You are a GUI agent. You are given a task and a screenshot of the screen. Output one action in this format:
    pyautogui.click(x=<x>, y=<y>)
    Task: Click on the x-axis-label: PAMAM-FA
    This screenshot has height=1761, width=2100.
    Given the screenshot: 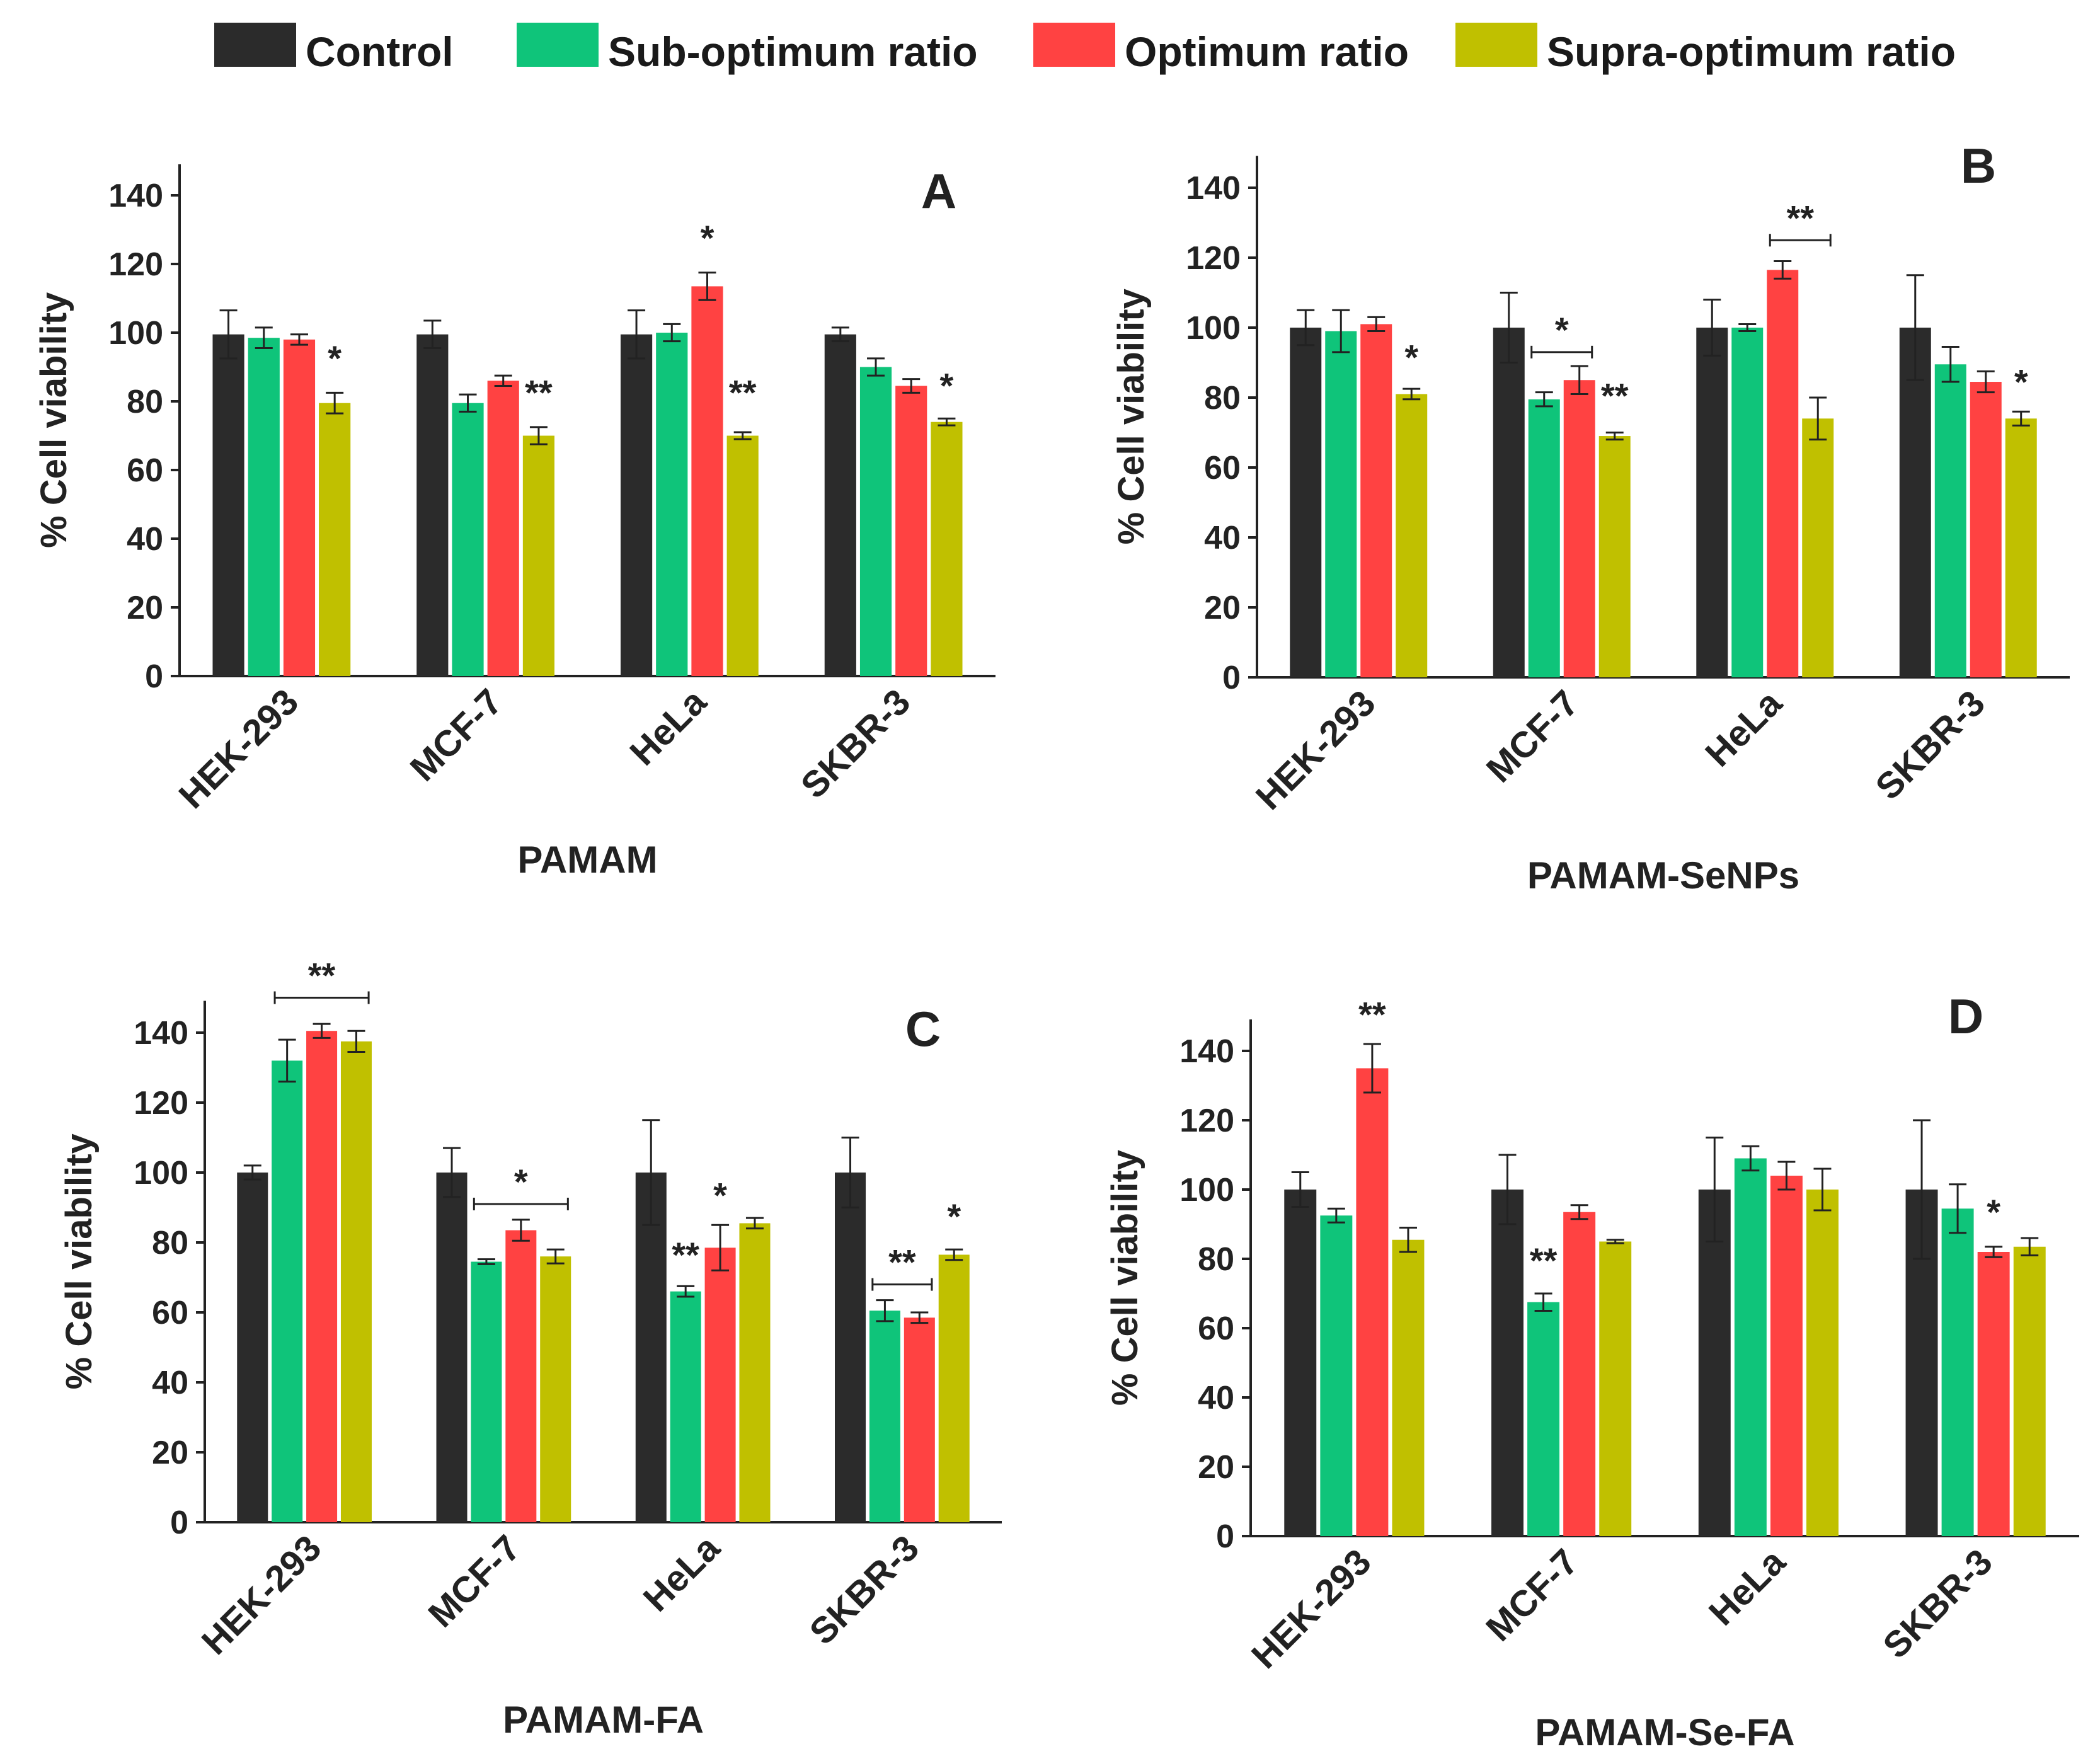 What is the action you would take?
    pyautogui.click(x=603, y=1720)
    